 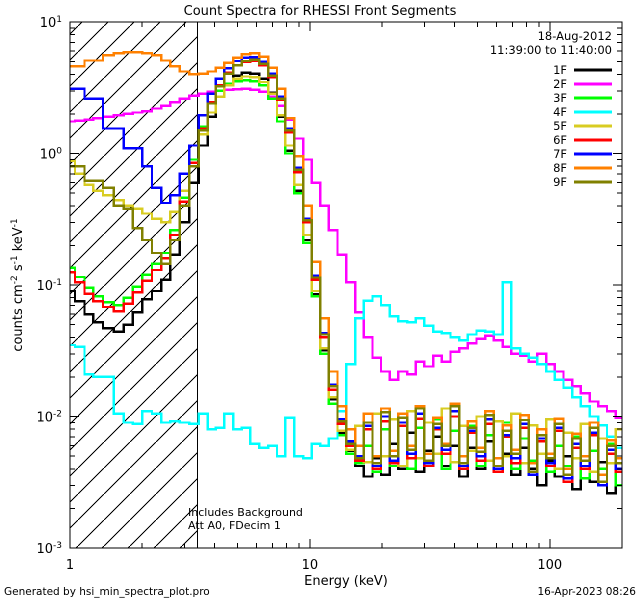 What do you see at coordinates (245, 512) in the screenshot?
I see `annotation-includes-background: Includes Background` at bounding box center [245, 512].